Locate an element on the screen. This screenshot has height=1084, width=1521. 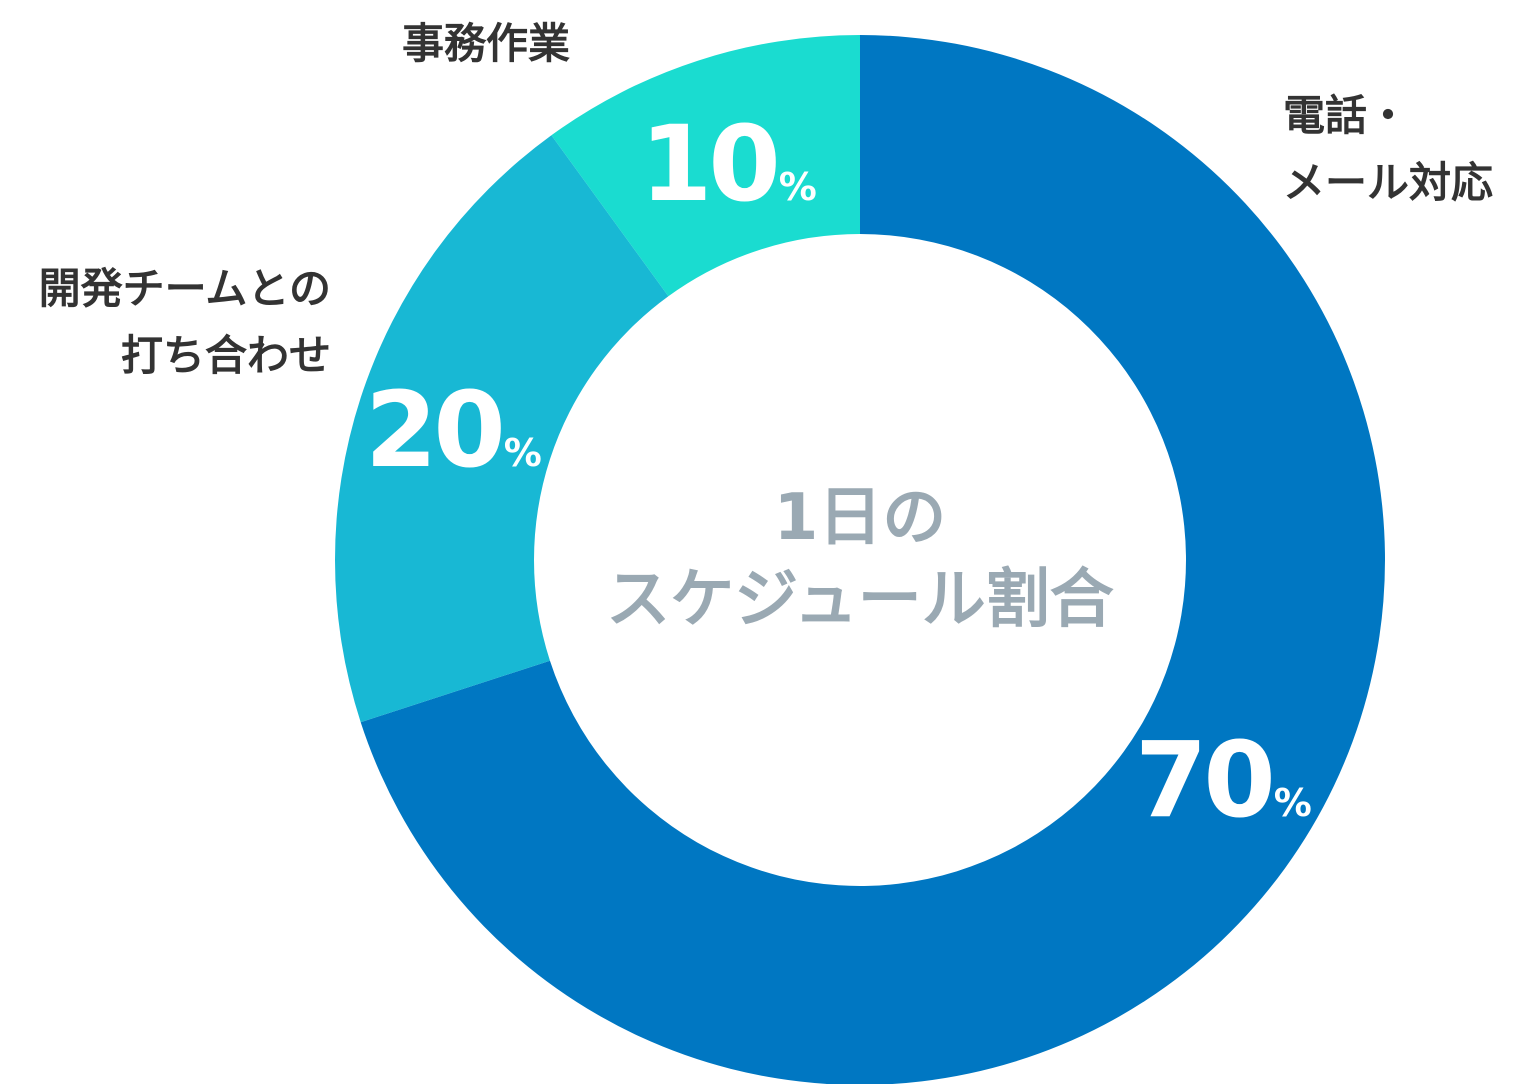
pct-unit-phone-mail: % is located at coordinates (1292, 803).